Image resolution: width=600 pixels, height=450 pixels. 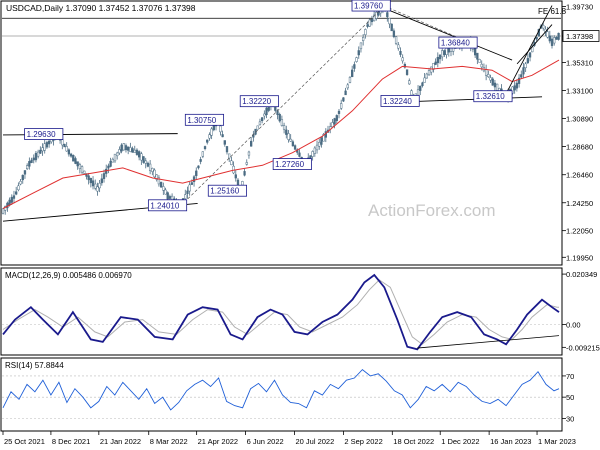 What do you see at coordinates (570, 418) in the screenshot?
I see `rsi-ytick-label: 30` at bounding box center [570, 418].